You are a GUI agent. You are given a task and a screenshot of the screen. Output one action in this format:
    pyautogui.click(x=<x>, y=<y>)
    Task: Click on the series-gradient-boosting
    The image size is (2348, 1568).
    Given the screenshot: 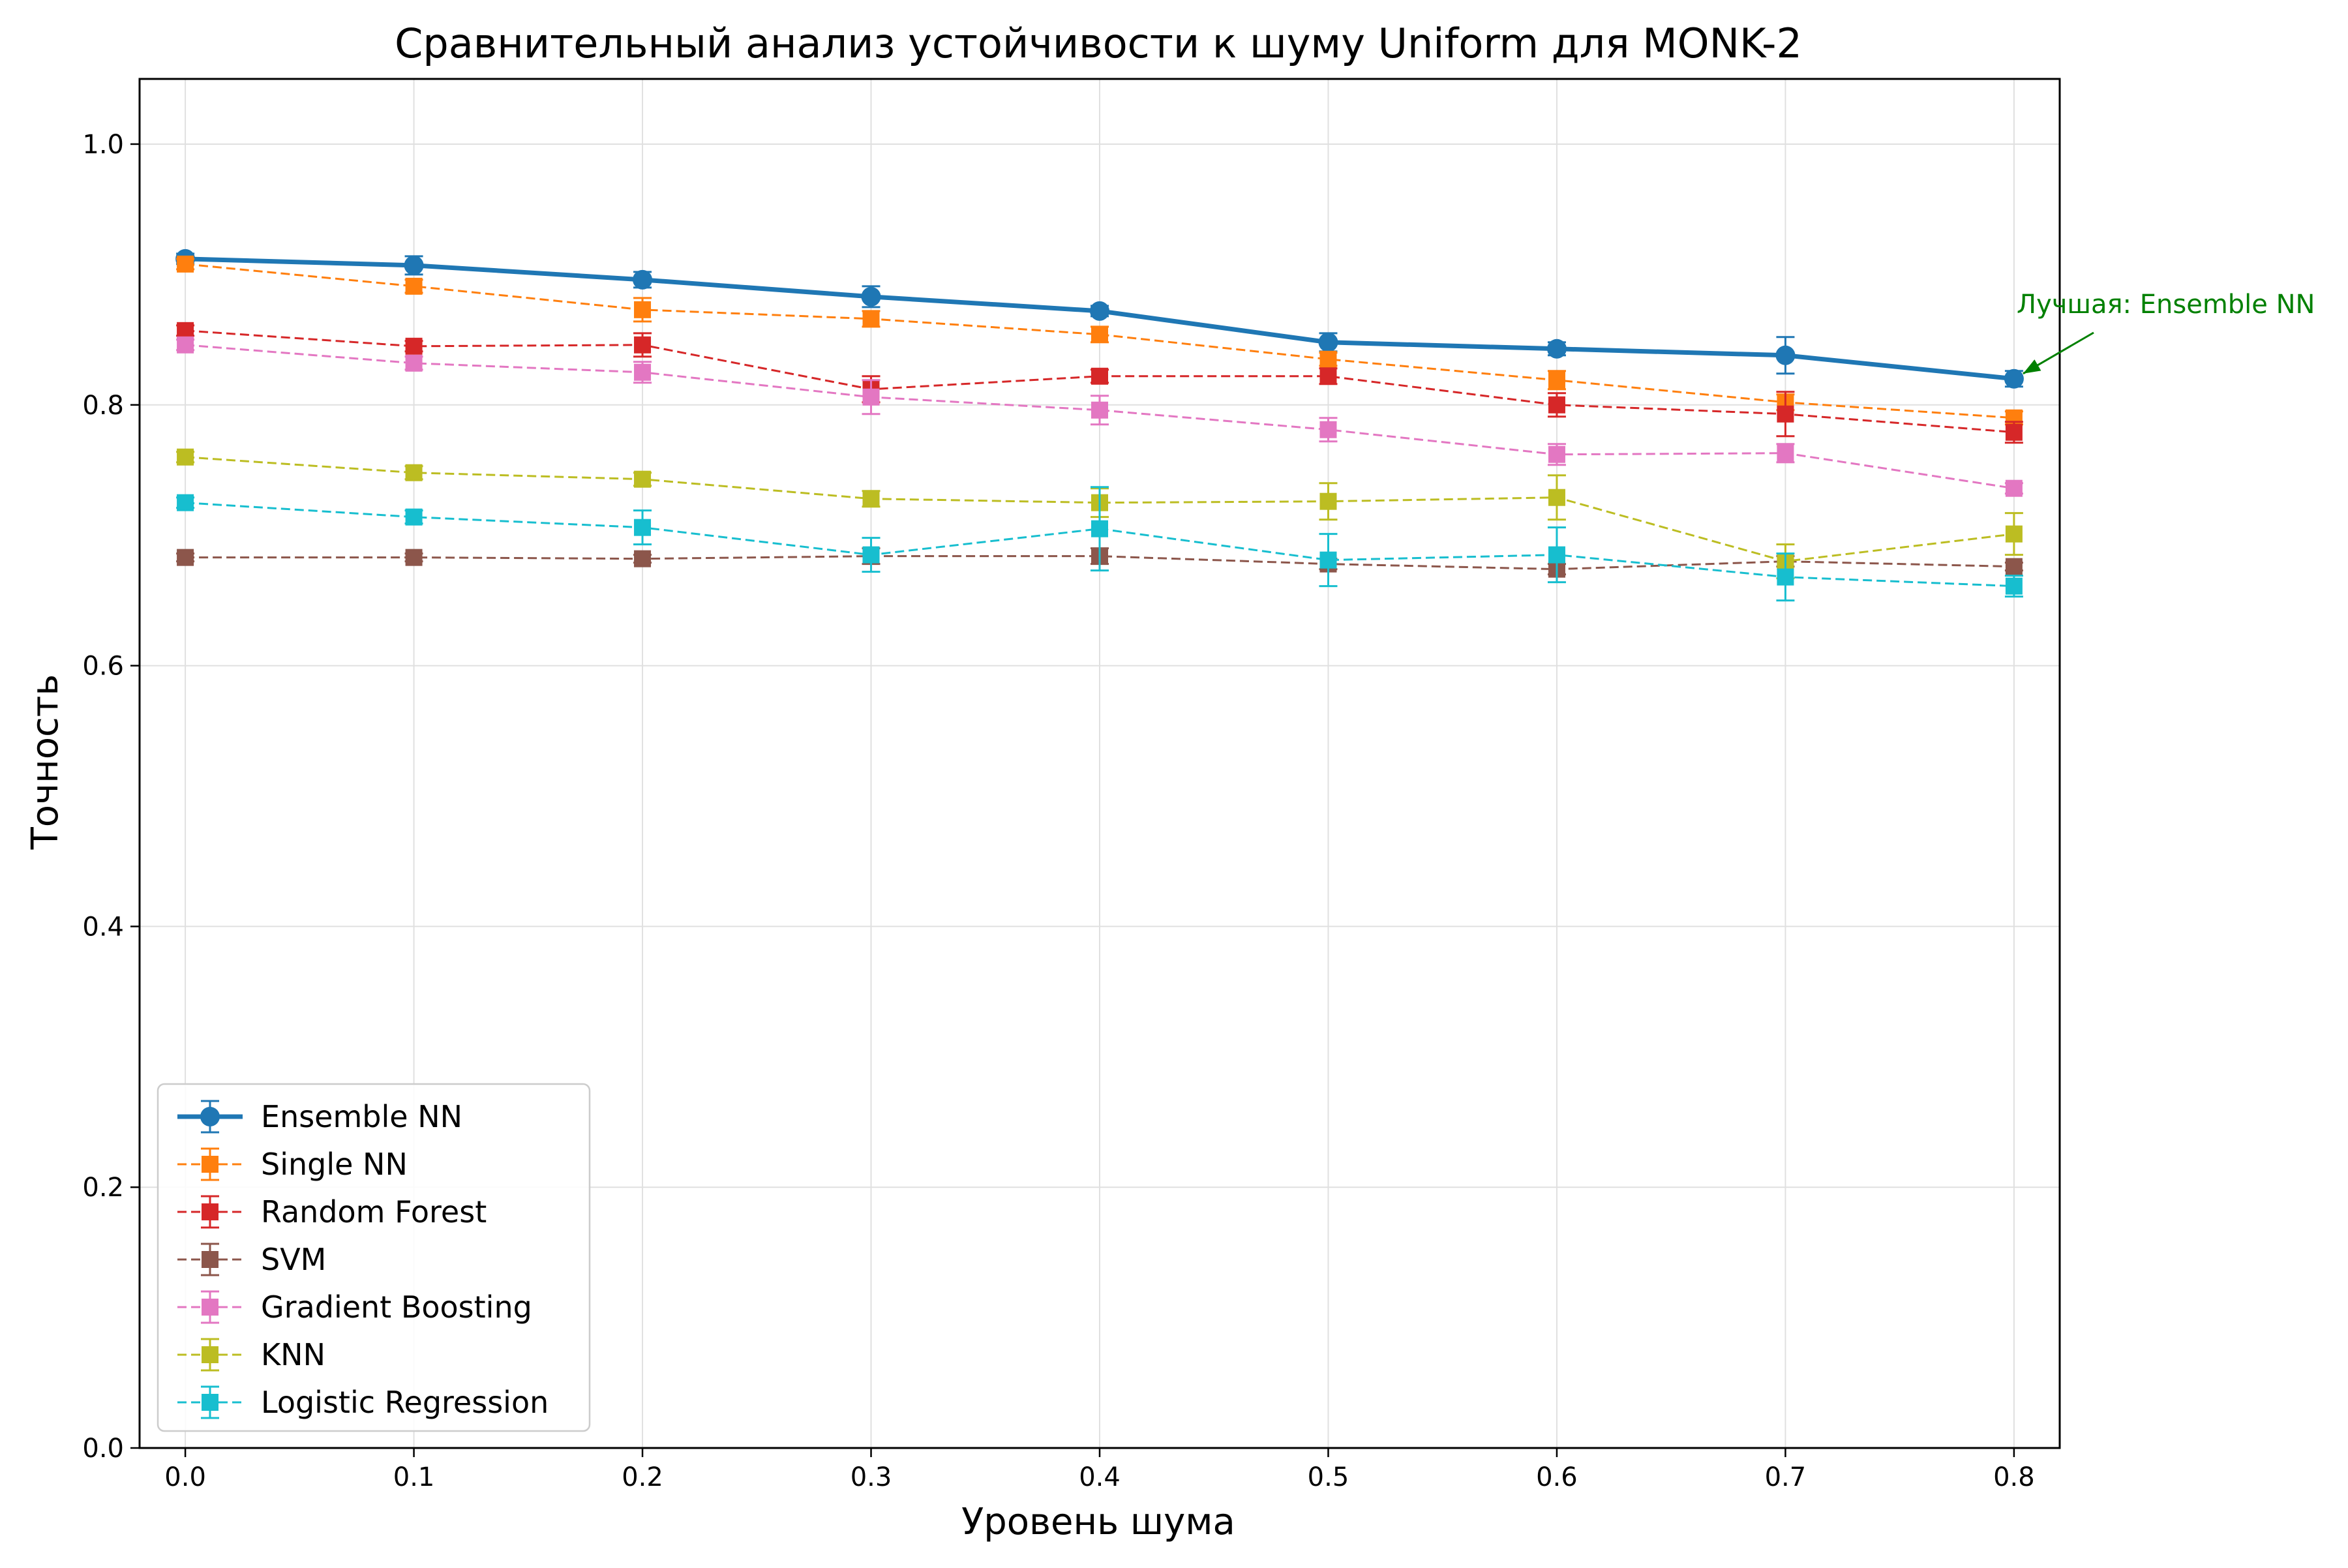 What is the action you would take?
    pyautogui.click(x=1099, y=416)
    